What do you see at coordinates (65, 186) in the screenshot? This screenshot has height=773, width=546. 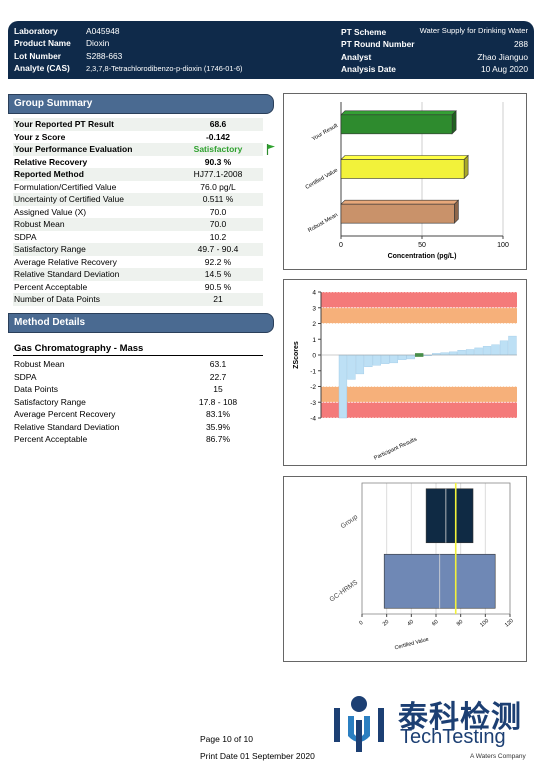 I see `summary-label: Formulation/Certified Value` at bounding box center [65, 186].